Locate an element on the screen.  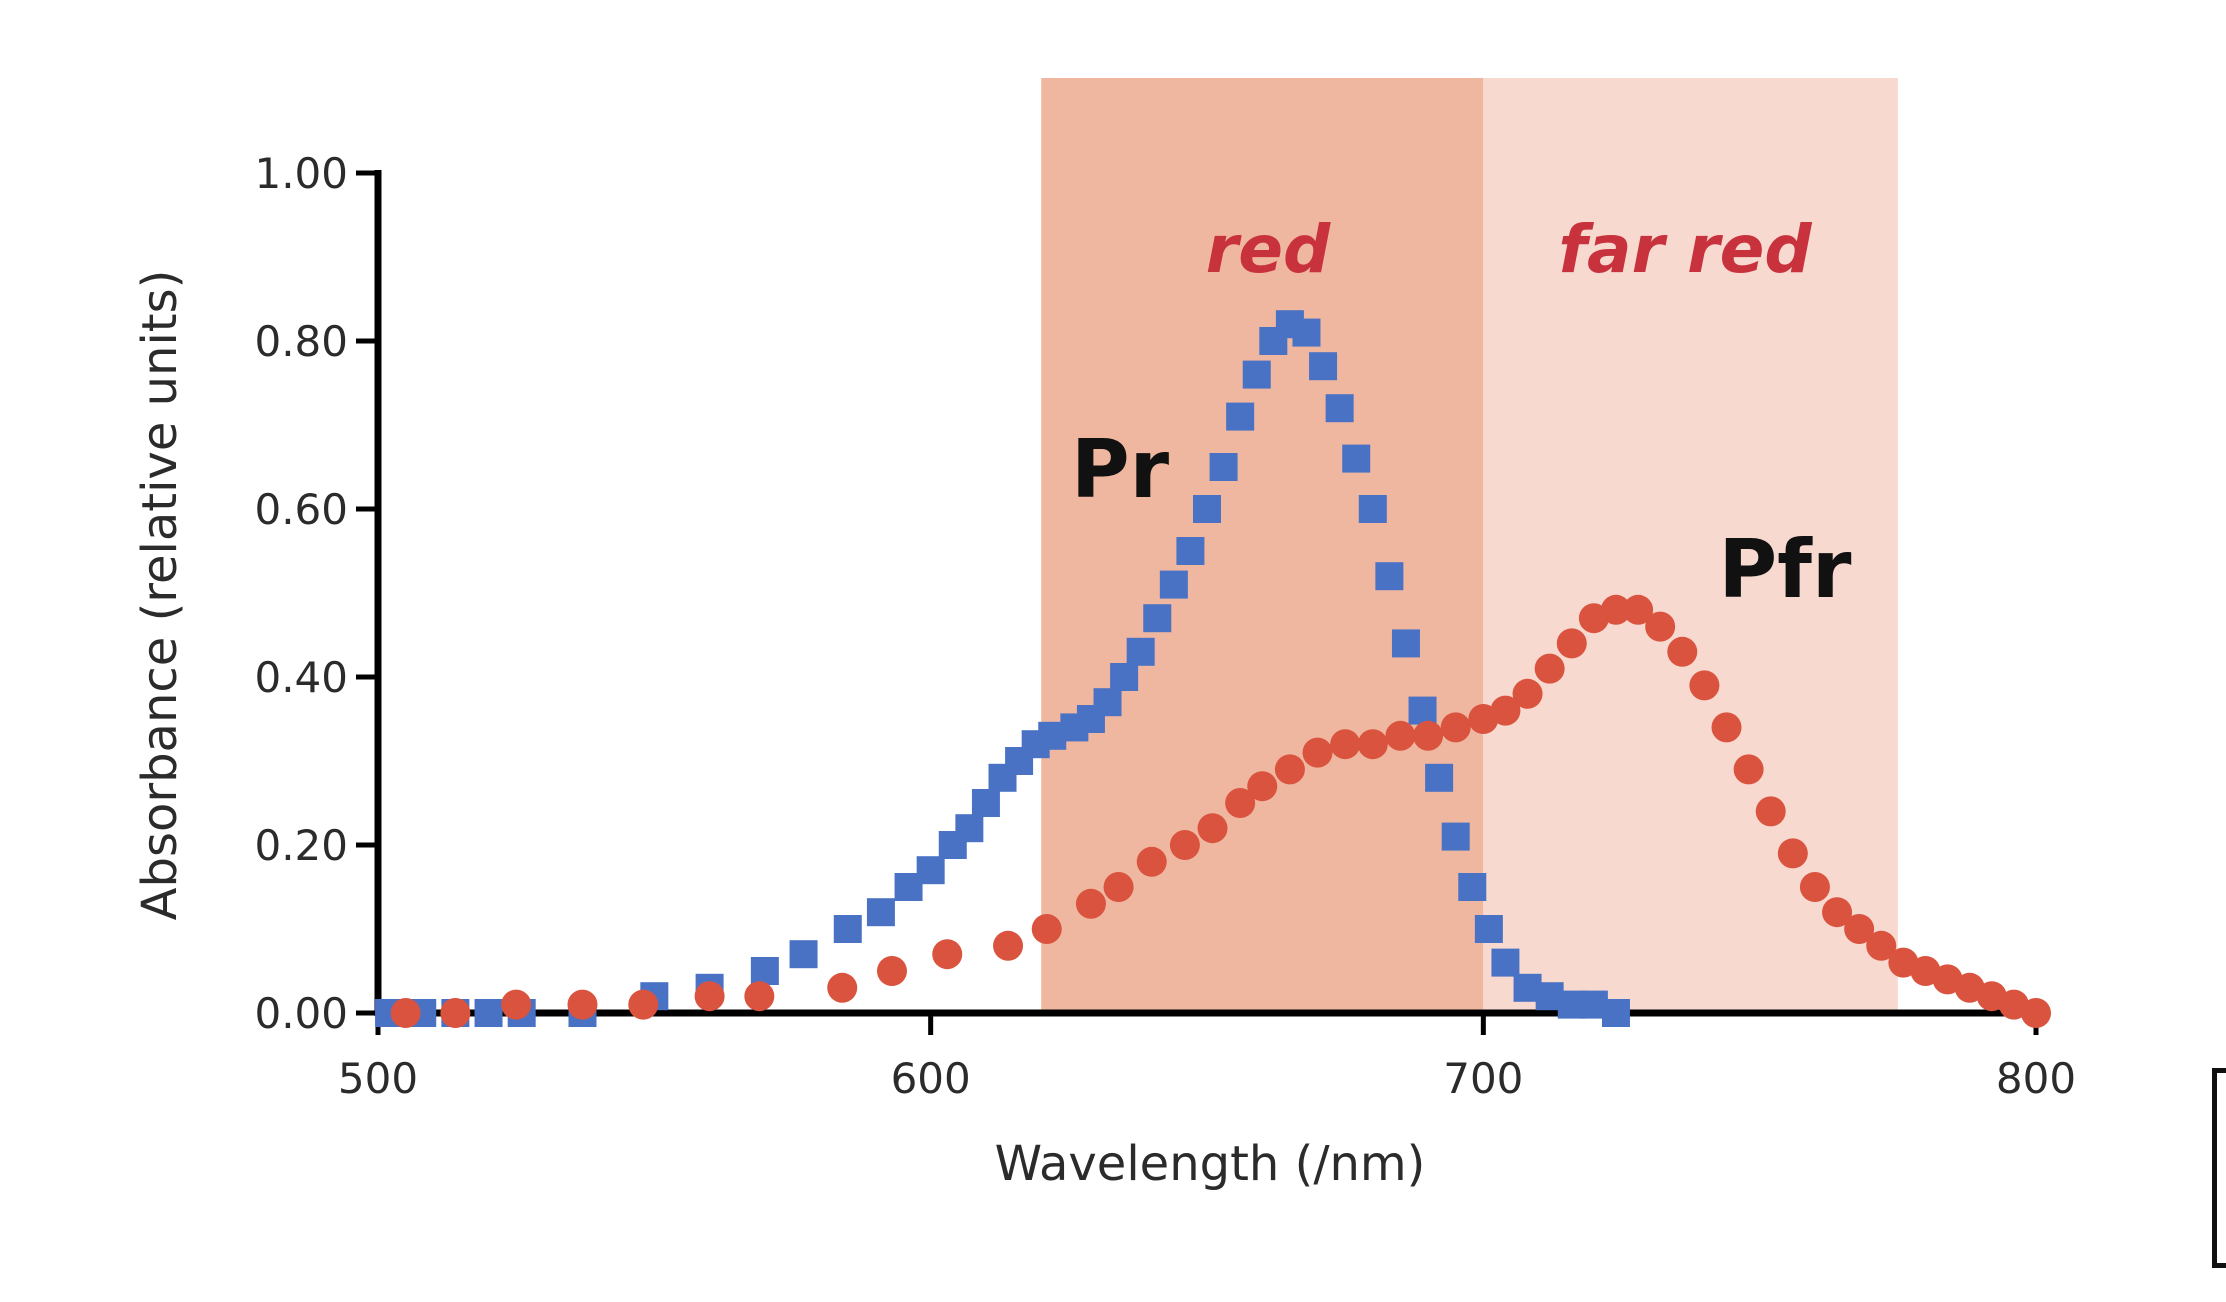
y-tick-label: 0.00 is located at coordinates (301, 1013).